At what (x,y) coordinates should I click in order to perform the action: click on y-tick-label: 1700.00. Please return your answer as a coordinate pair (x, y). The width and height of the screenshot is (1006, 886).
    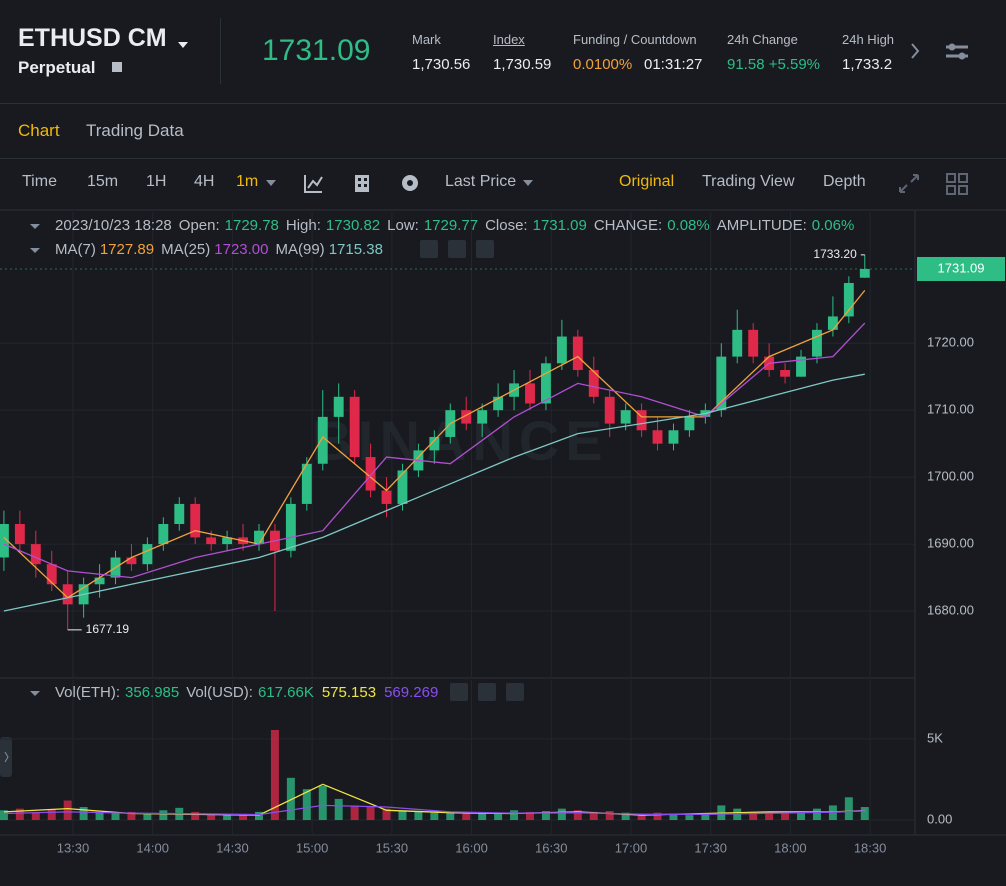
    Looking at the image, I should click on (950, 476).